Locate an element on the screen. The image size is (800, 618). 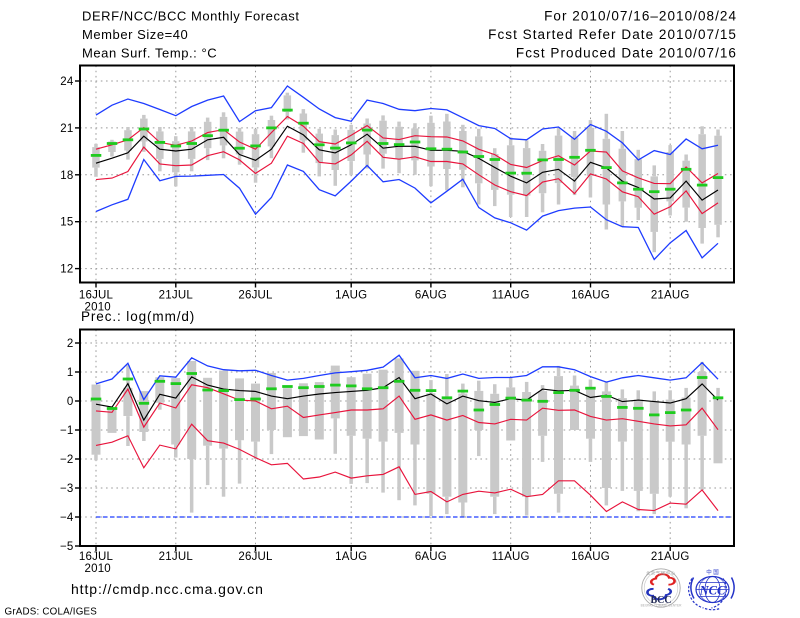
svg-text: 15 is located at coordinates (66, 223).